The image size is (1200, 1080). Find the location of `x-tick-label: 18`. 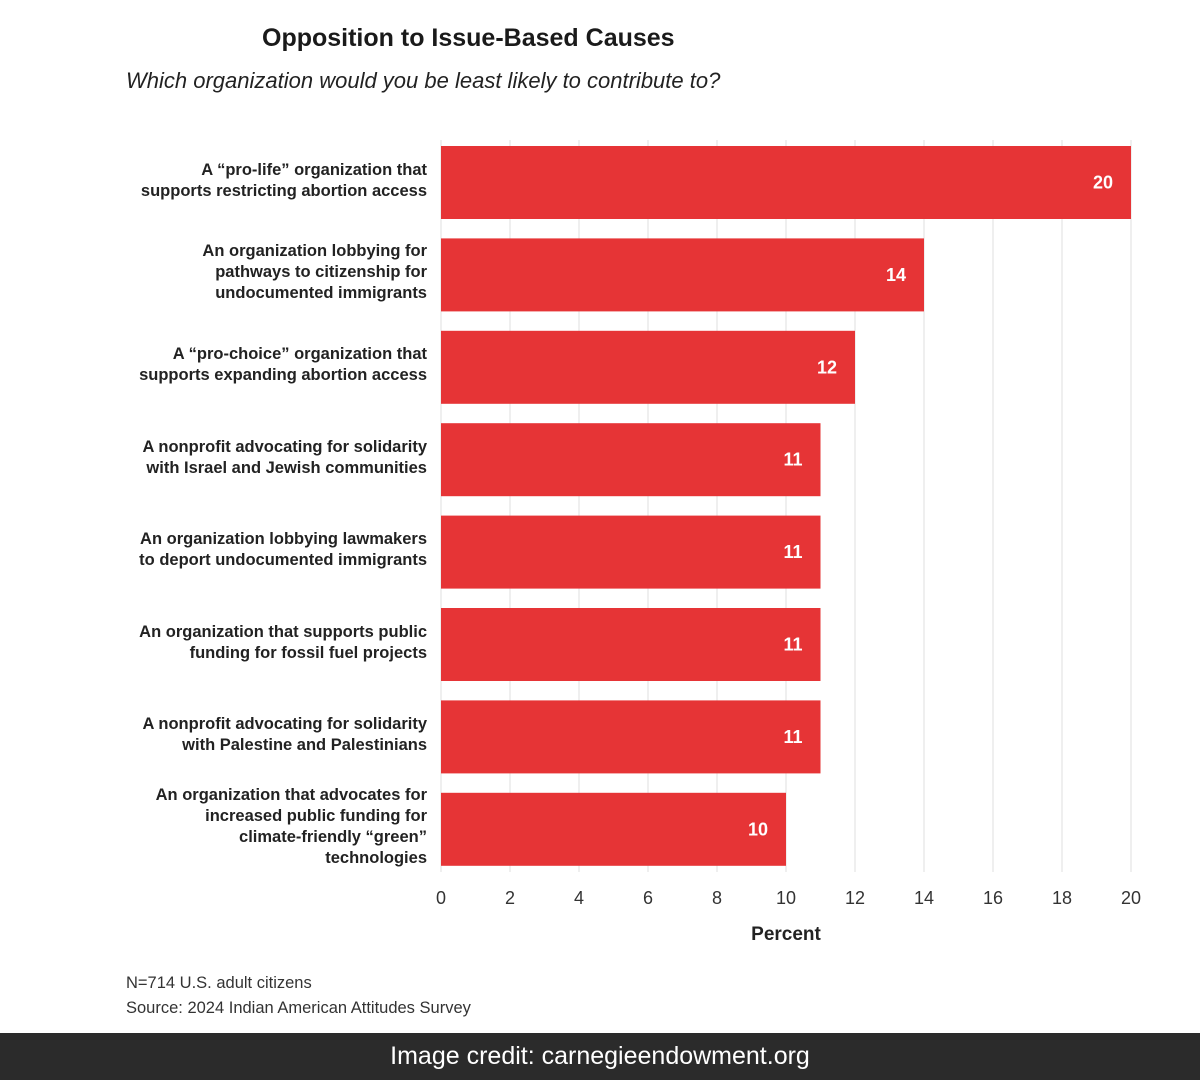

x-tick-label: 18 is located at coordinates (1062, 898).